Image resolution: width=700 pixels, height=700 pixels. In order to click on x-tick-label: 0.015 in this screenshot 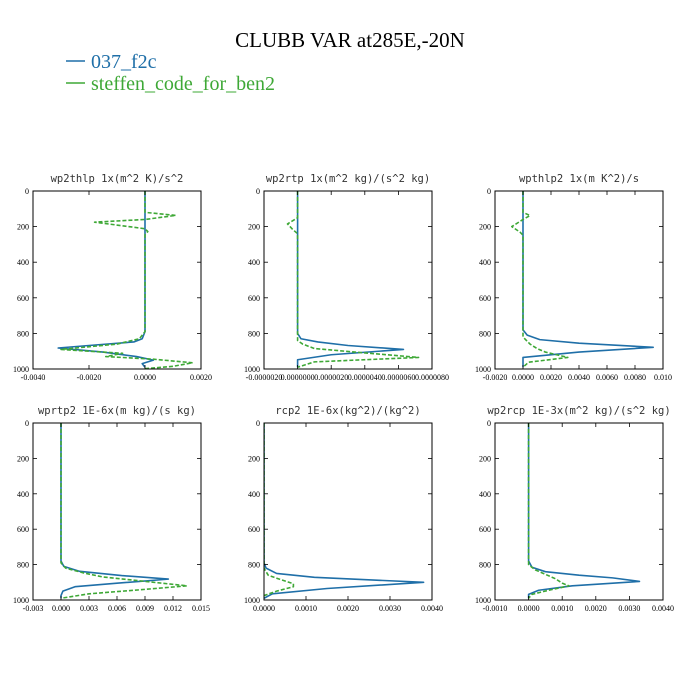, I will do `click(201, 608)`.